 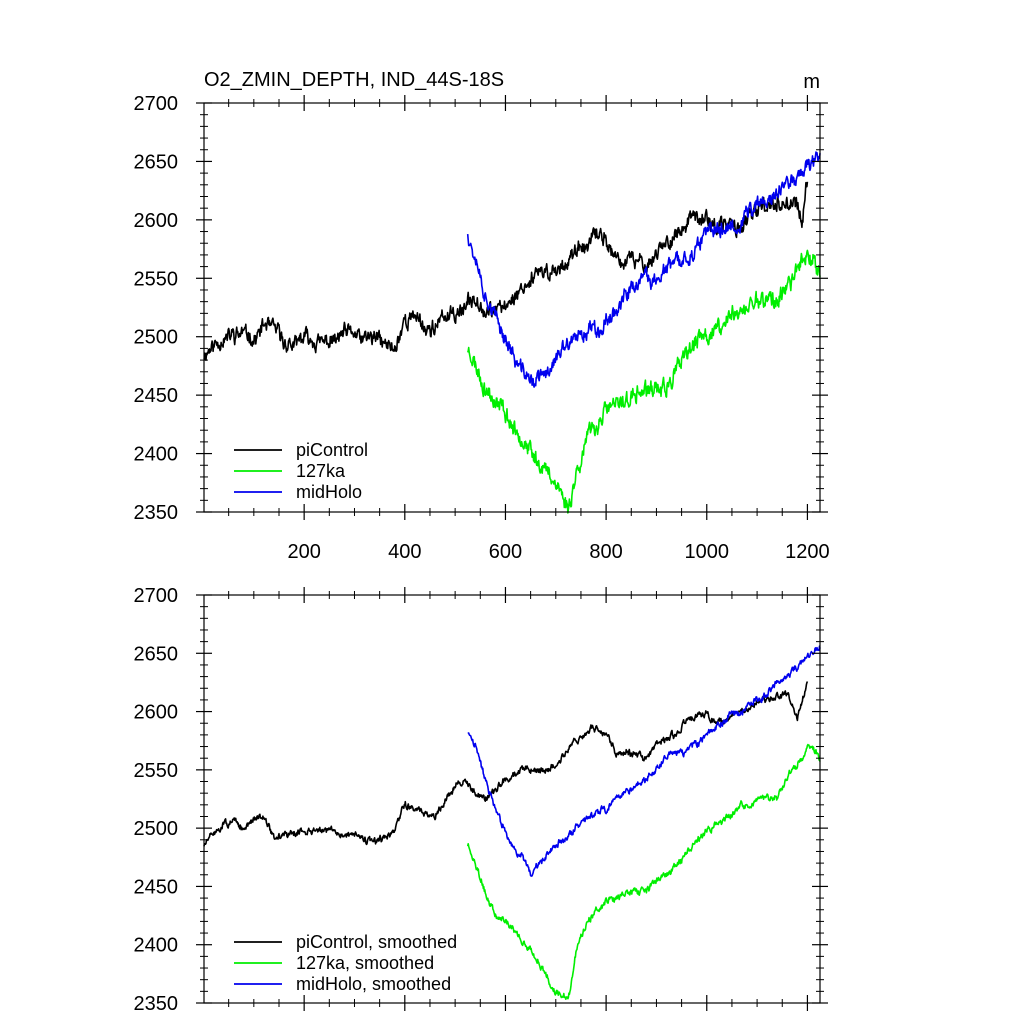 I want to click on x-tick-label: 200, so click(x=303, y=552).